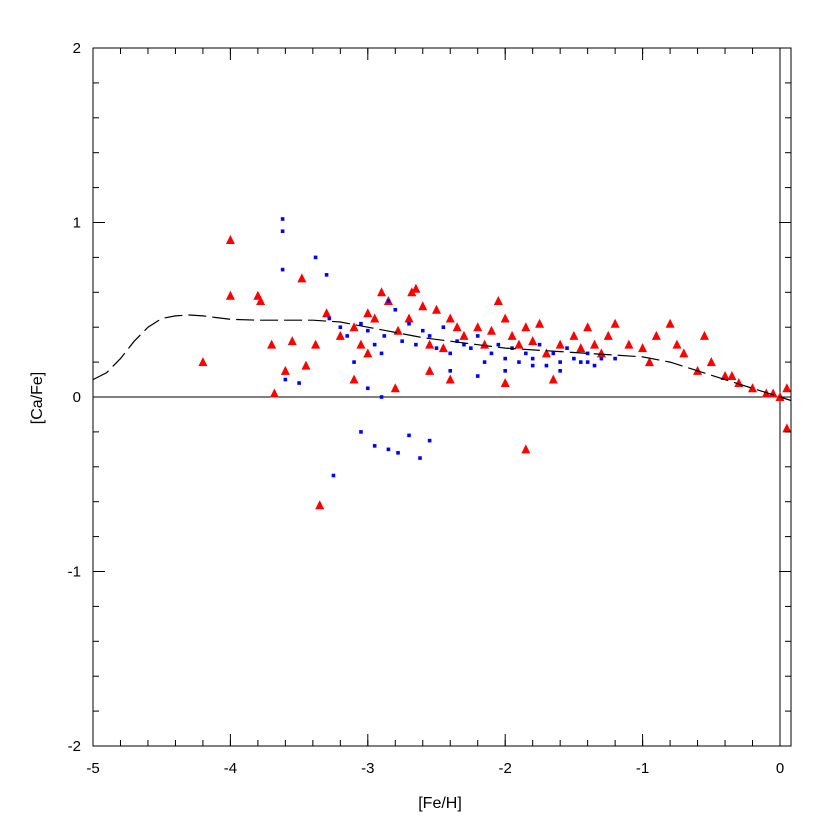  I want to click on x-tick-label: 0, so click(780, 768).